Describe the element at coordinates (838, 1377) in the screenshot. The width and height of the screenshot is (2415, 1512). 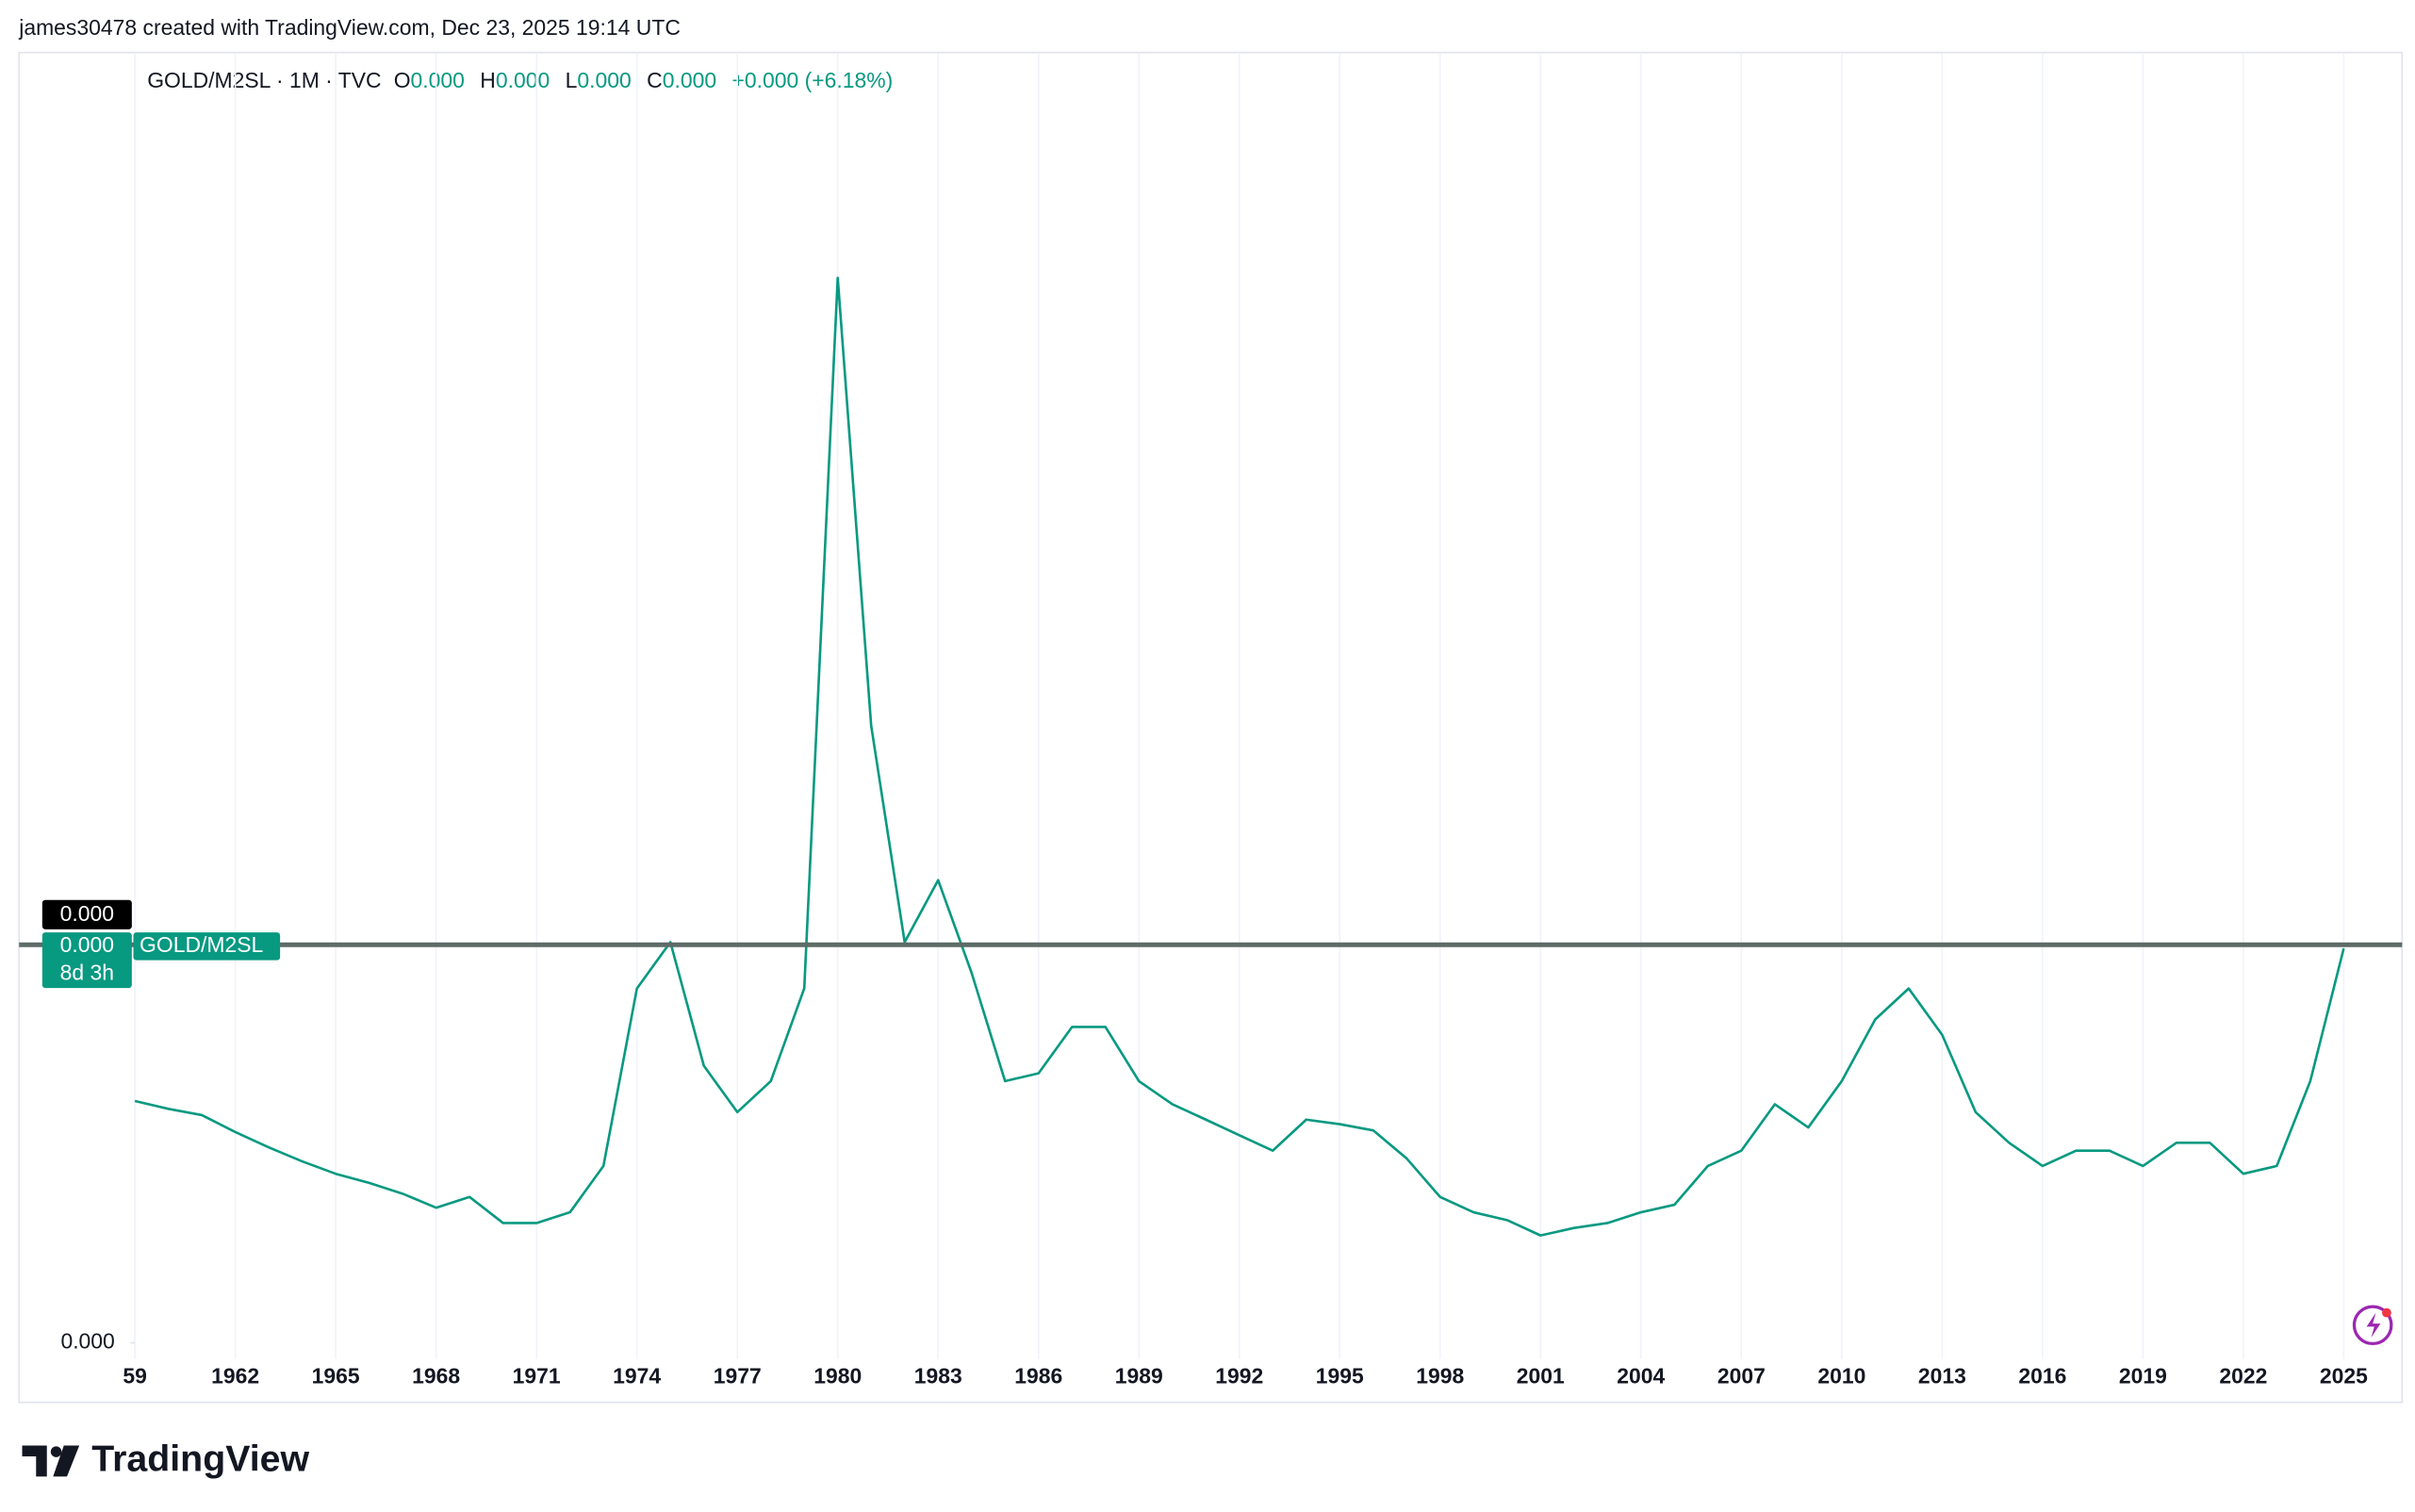
I see `x-tick-label: 1980` at that location.